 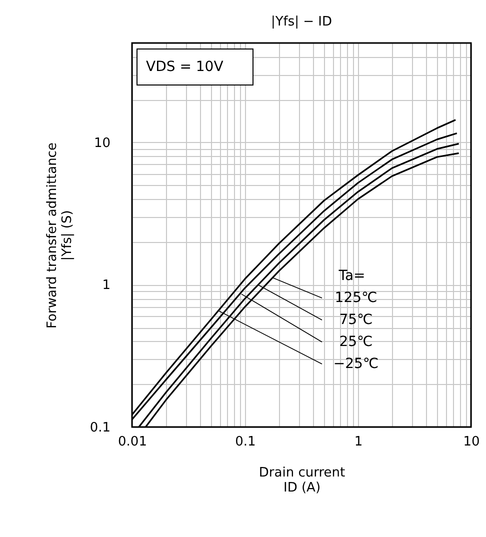 What do you see at coordinates (471, 442) in the screenshot?
I see `x-tick-label: 10` at bounding box center [471, 442].